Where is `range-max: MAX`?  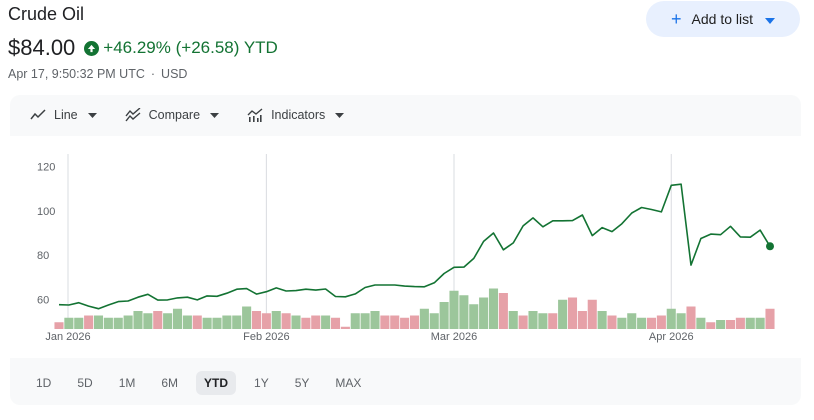 range-max: MAX is located at coordinates (348, 383).